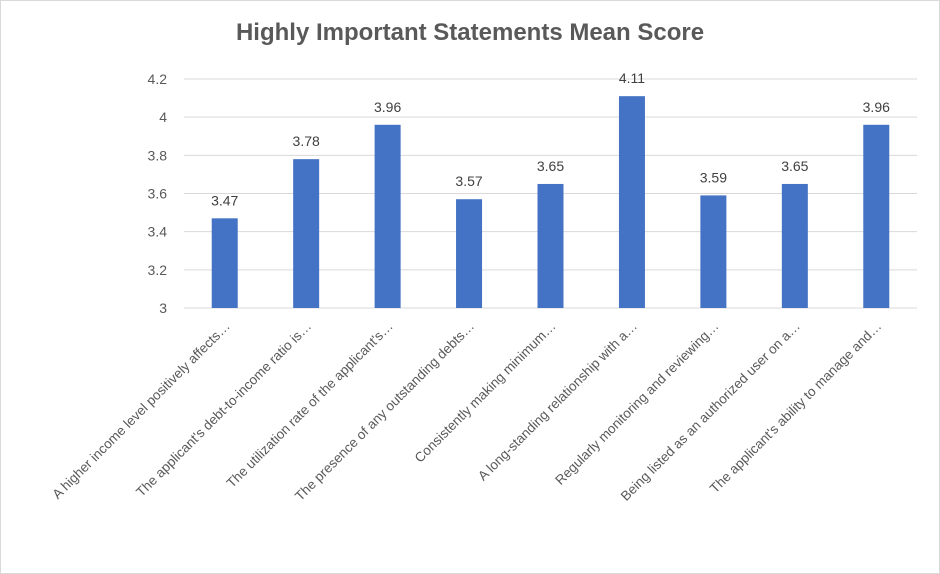 This screenshot has width=940, height=574. What do you see at coordinates (163, 308) in the screenshot?
I see `y-tick-label: 3` at bounding box center [163, 308].